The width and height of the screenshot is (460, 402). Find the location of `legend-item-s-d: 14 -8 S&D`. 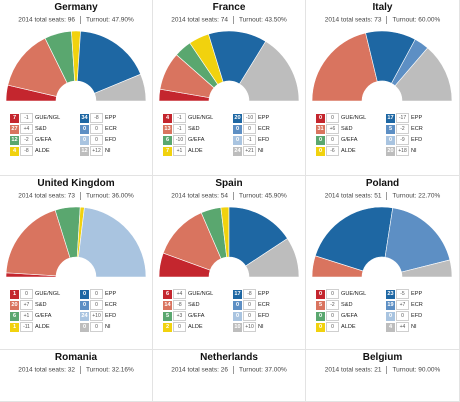

legend-item-s-d: 14 -8 S&D is located at coordinates (181, 305).